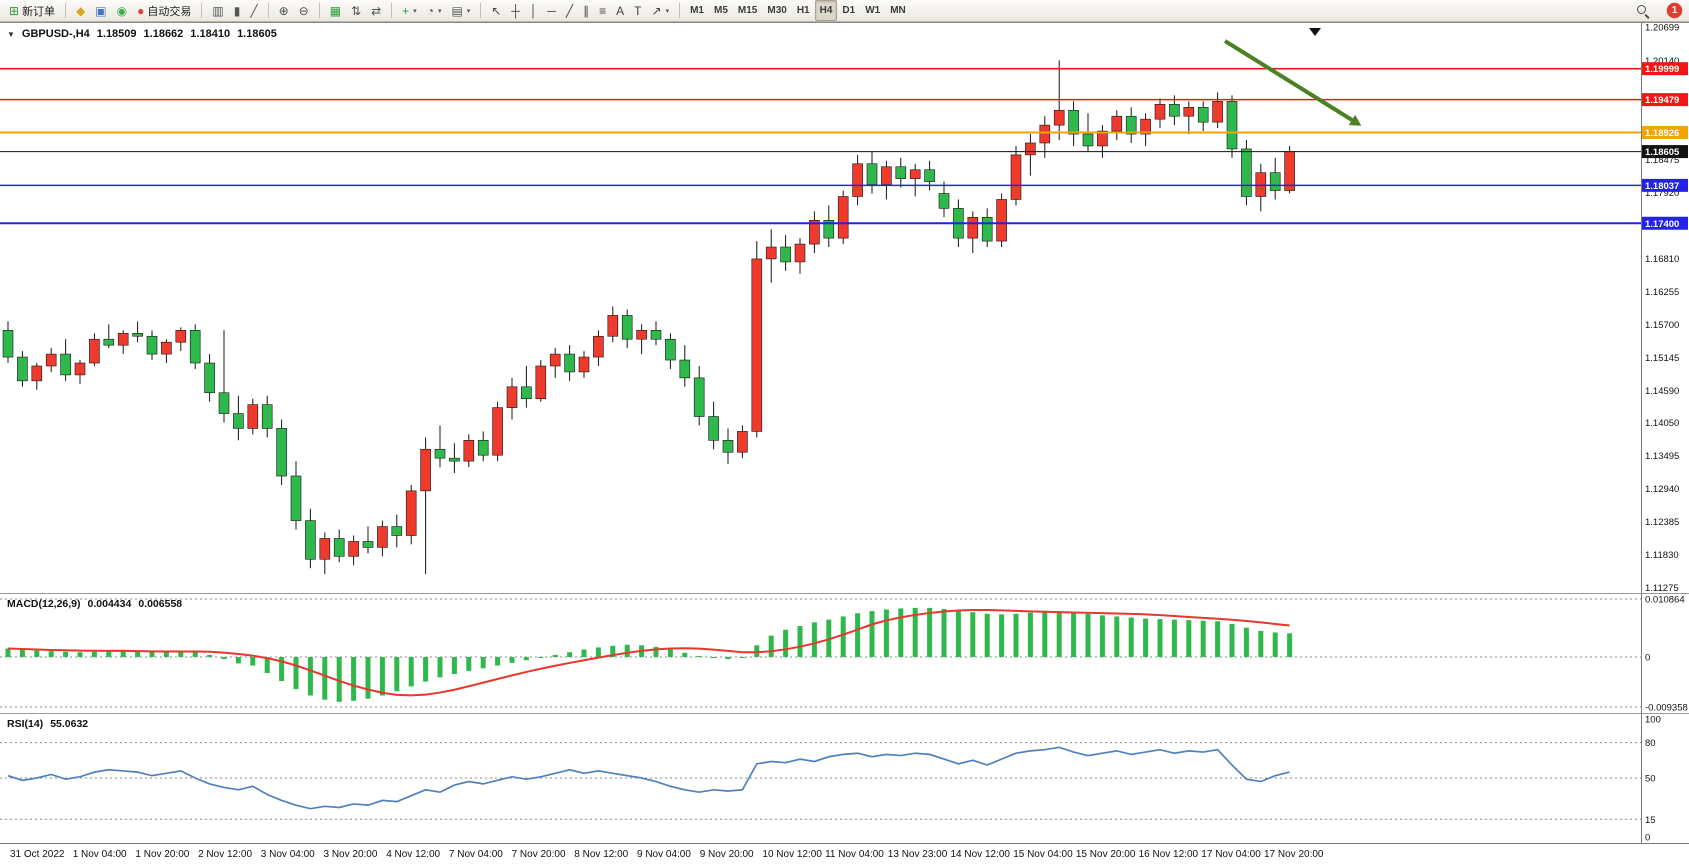 The width and height of the screenshot is (1689, 864). I want to click on indicators-list-button: ⇅, so click(356, 10).